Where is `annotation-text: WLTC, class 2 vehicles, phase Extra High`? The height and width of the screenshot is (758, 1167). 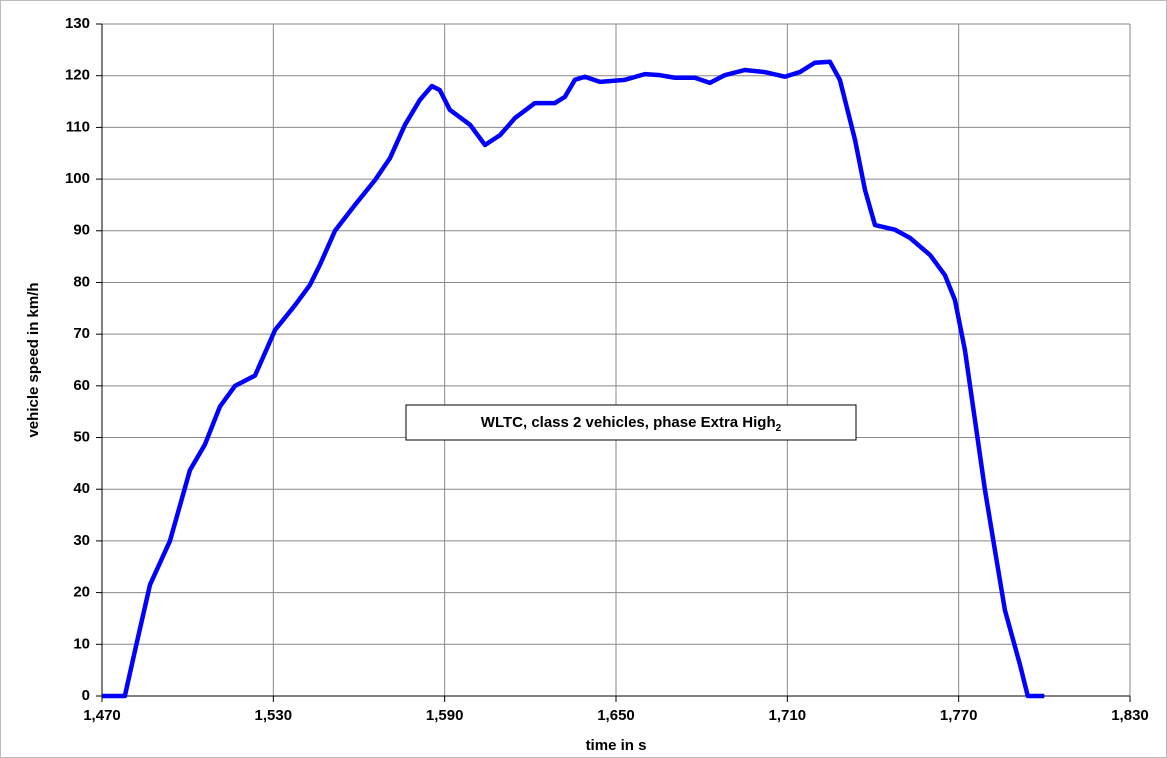 annotation-text: WLTC, class 2 vehicles, phase Extra High is located at coordinates (628, 422).